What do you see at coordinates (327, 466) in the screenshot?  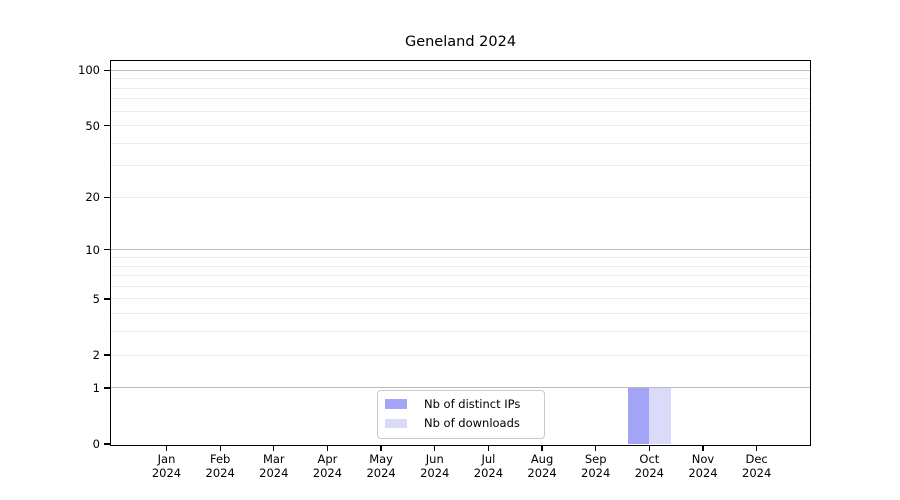 I see `x-tick-label: Apr 2024` at bounding box center [327, 466].